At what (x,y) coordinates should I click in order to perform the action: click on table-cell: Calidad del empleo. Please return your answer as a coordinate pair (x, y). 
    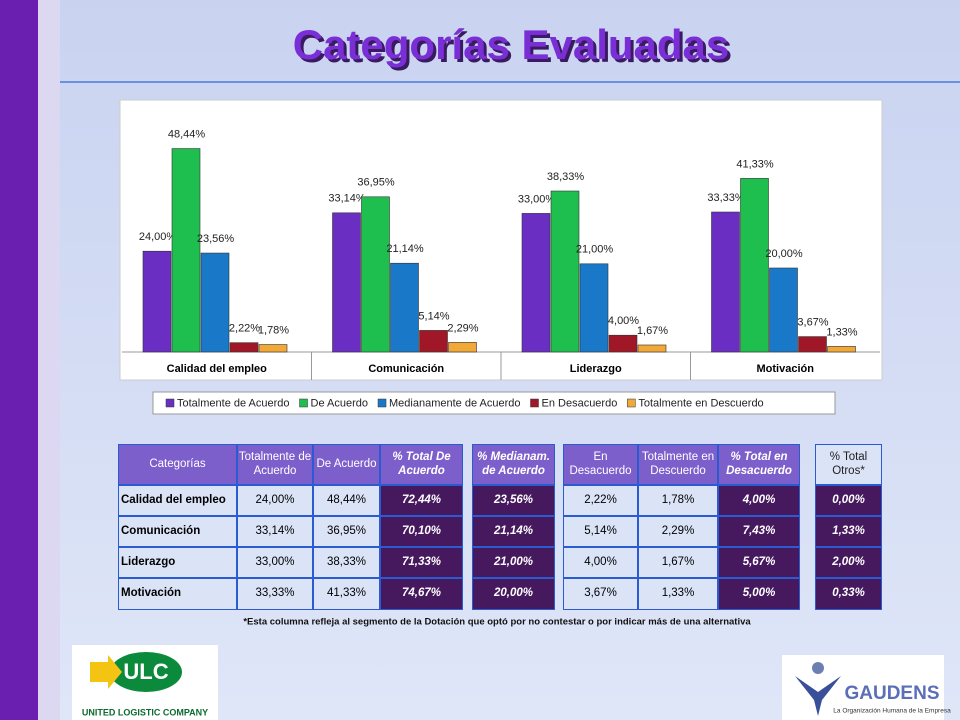
    Looking at the image, I should click on (177, 500).